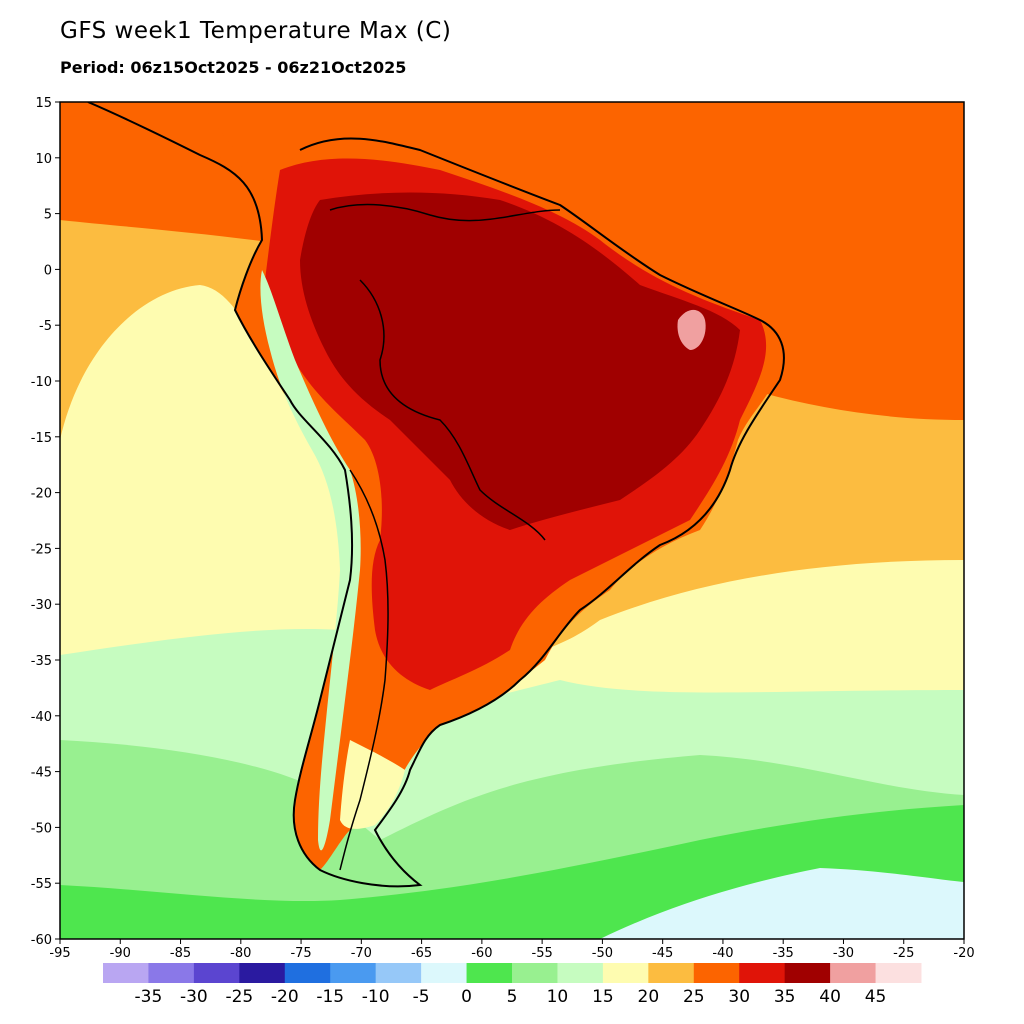 The height and width of the screenshot is (1024, 1024). What do you see at coordinates (256, 31) in the screenshot?
I see `map-title: GFS week1 Temperature Max (C)` at bounding box center [256, 31].